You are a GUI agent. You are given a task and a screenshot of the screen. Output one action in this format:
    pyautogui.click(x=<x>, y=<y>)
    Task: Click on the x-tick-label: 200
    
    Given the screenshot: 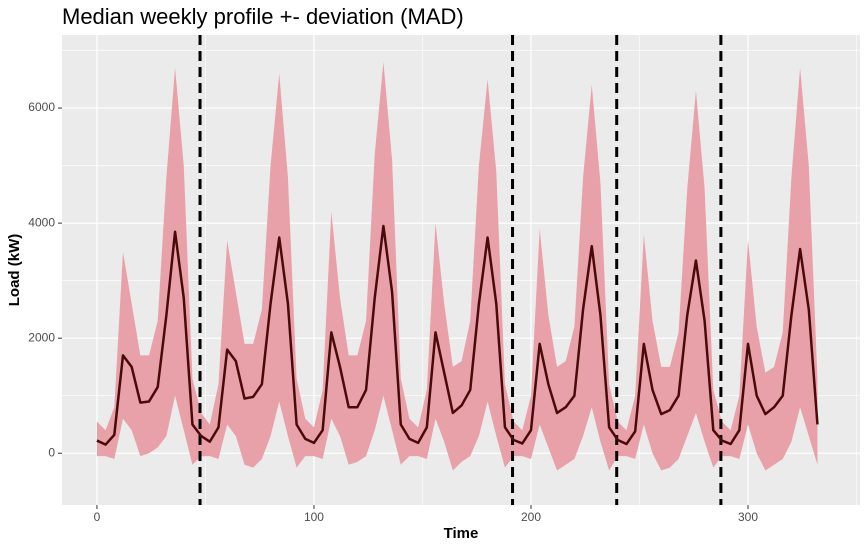 What is the action you would take?
    pyautogui.click(x=531, y=517)
    